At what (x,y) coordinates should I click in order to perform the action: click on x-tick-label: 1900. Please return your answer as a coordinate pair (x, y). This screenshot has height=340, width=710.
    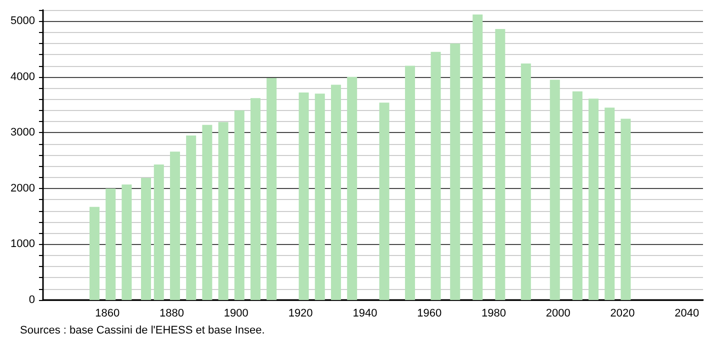
    Looking at the image, I should click on (236, 314).